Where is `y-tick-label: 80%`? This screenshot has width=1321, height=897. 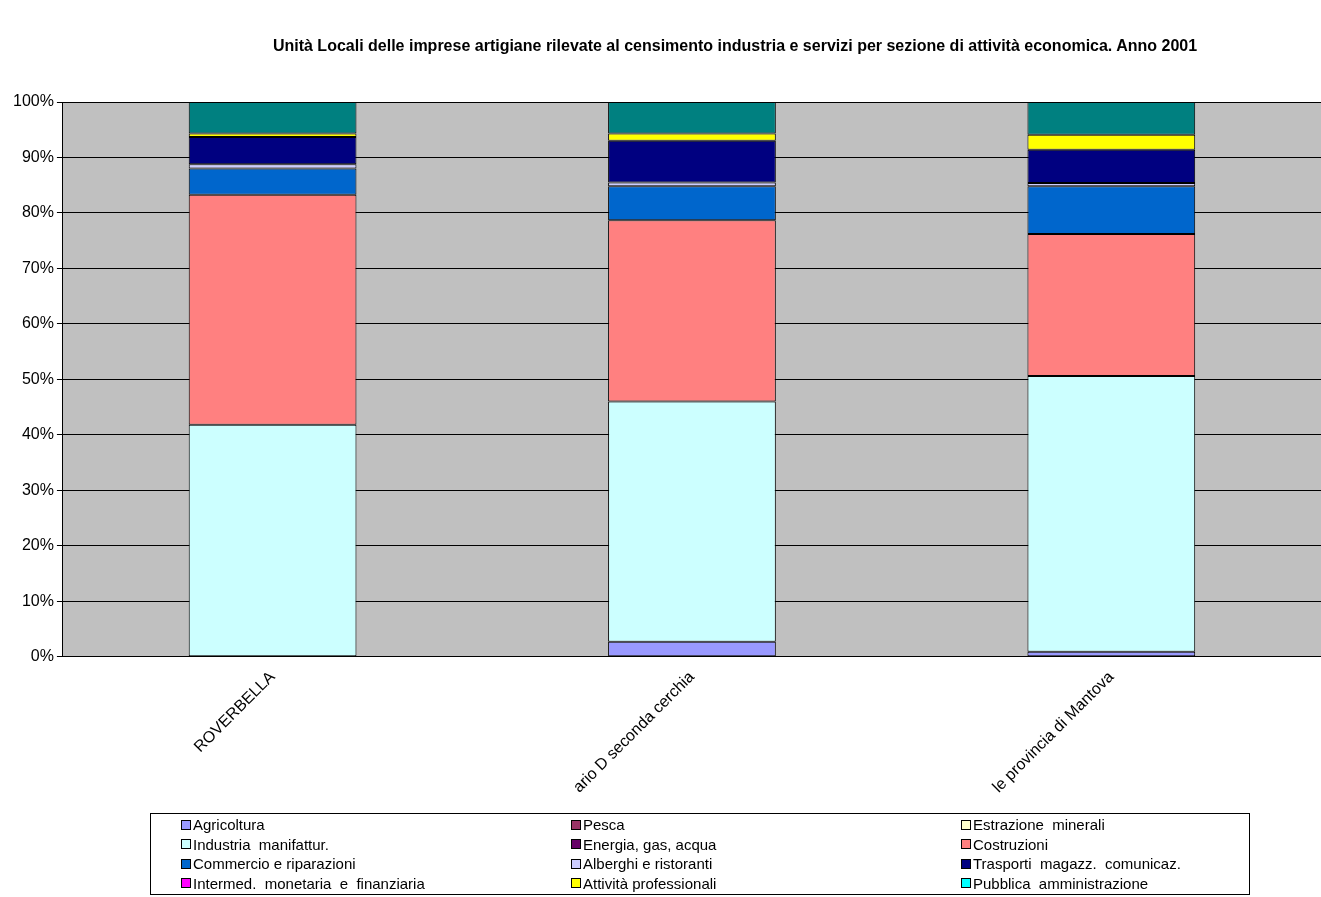
y-tick-label: 80% is located at coordinates (37, 212).